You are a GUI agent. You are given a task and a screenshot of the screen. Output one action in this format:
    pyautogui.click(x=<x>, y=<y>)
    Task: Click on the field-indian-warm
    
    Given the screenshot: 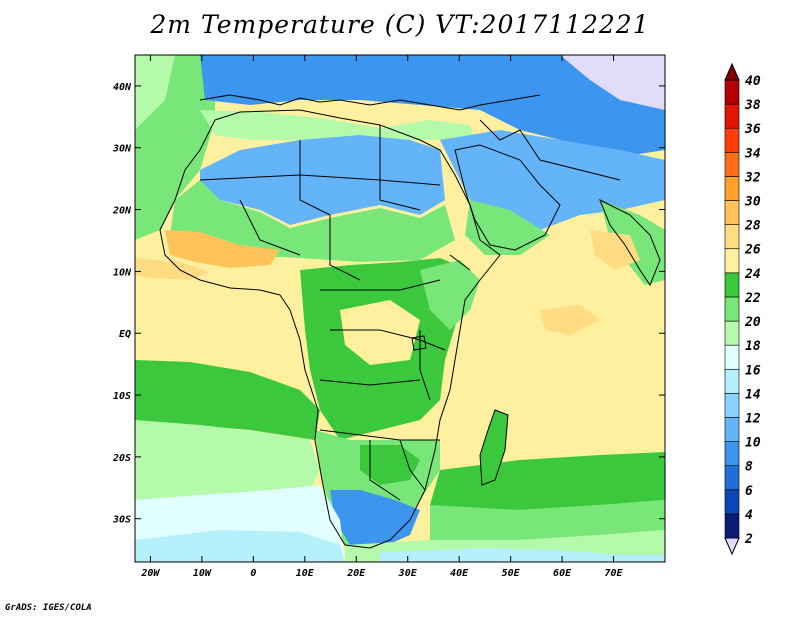 What is the action you would take?
    pyautogui.click(x=570, y=320)
    